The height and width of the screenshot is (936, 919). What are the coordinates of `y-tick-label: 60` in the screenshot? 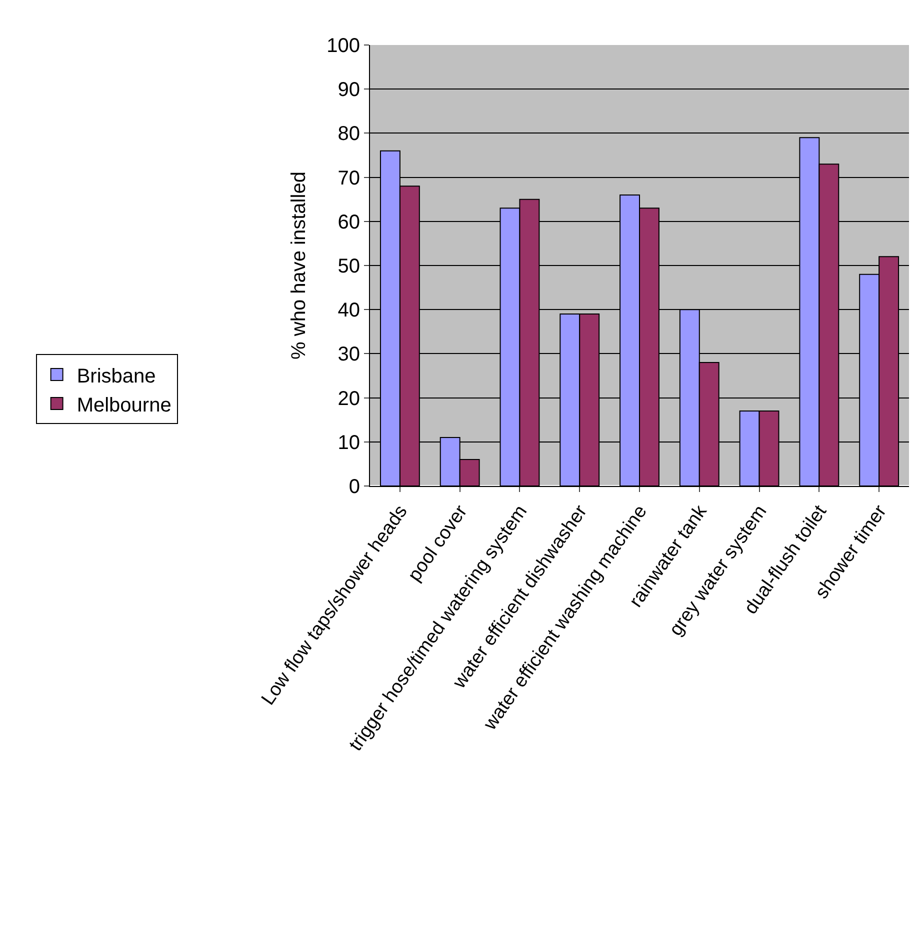 It's located at (349, 222).